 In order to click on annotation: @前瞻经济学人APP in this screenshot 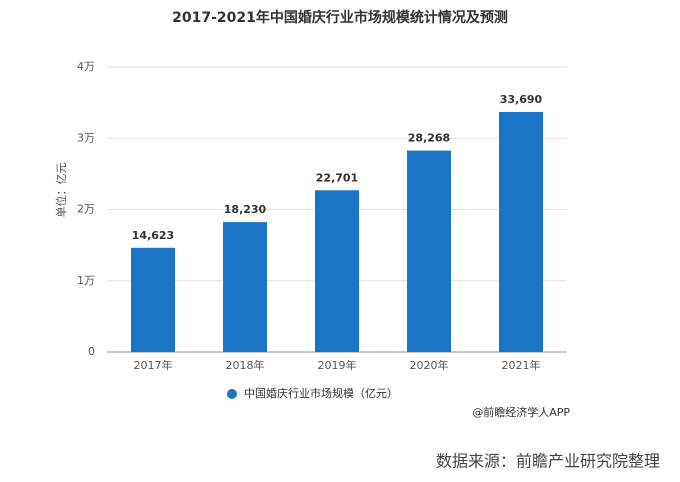, I will do `click(521, 412)`.